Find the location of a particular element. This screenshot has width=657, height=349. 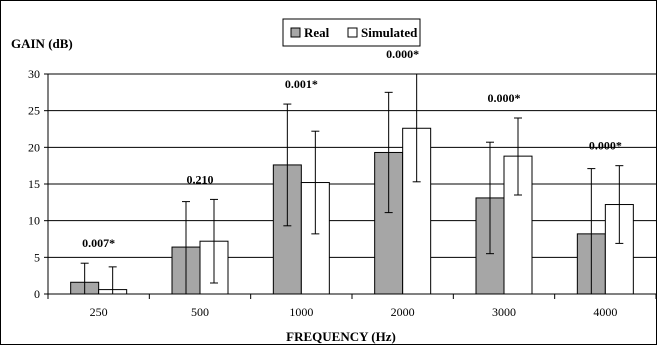

y-tick-label-25: 25 is located at coordinates (34, 111).